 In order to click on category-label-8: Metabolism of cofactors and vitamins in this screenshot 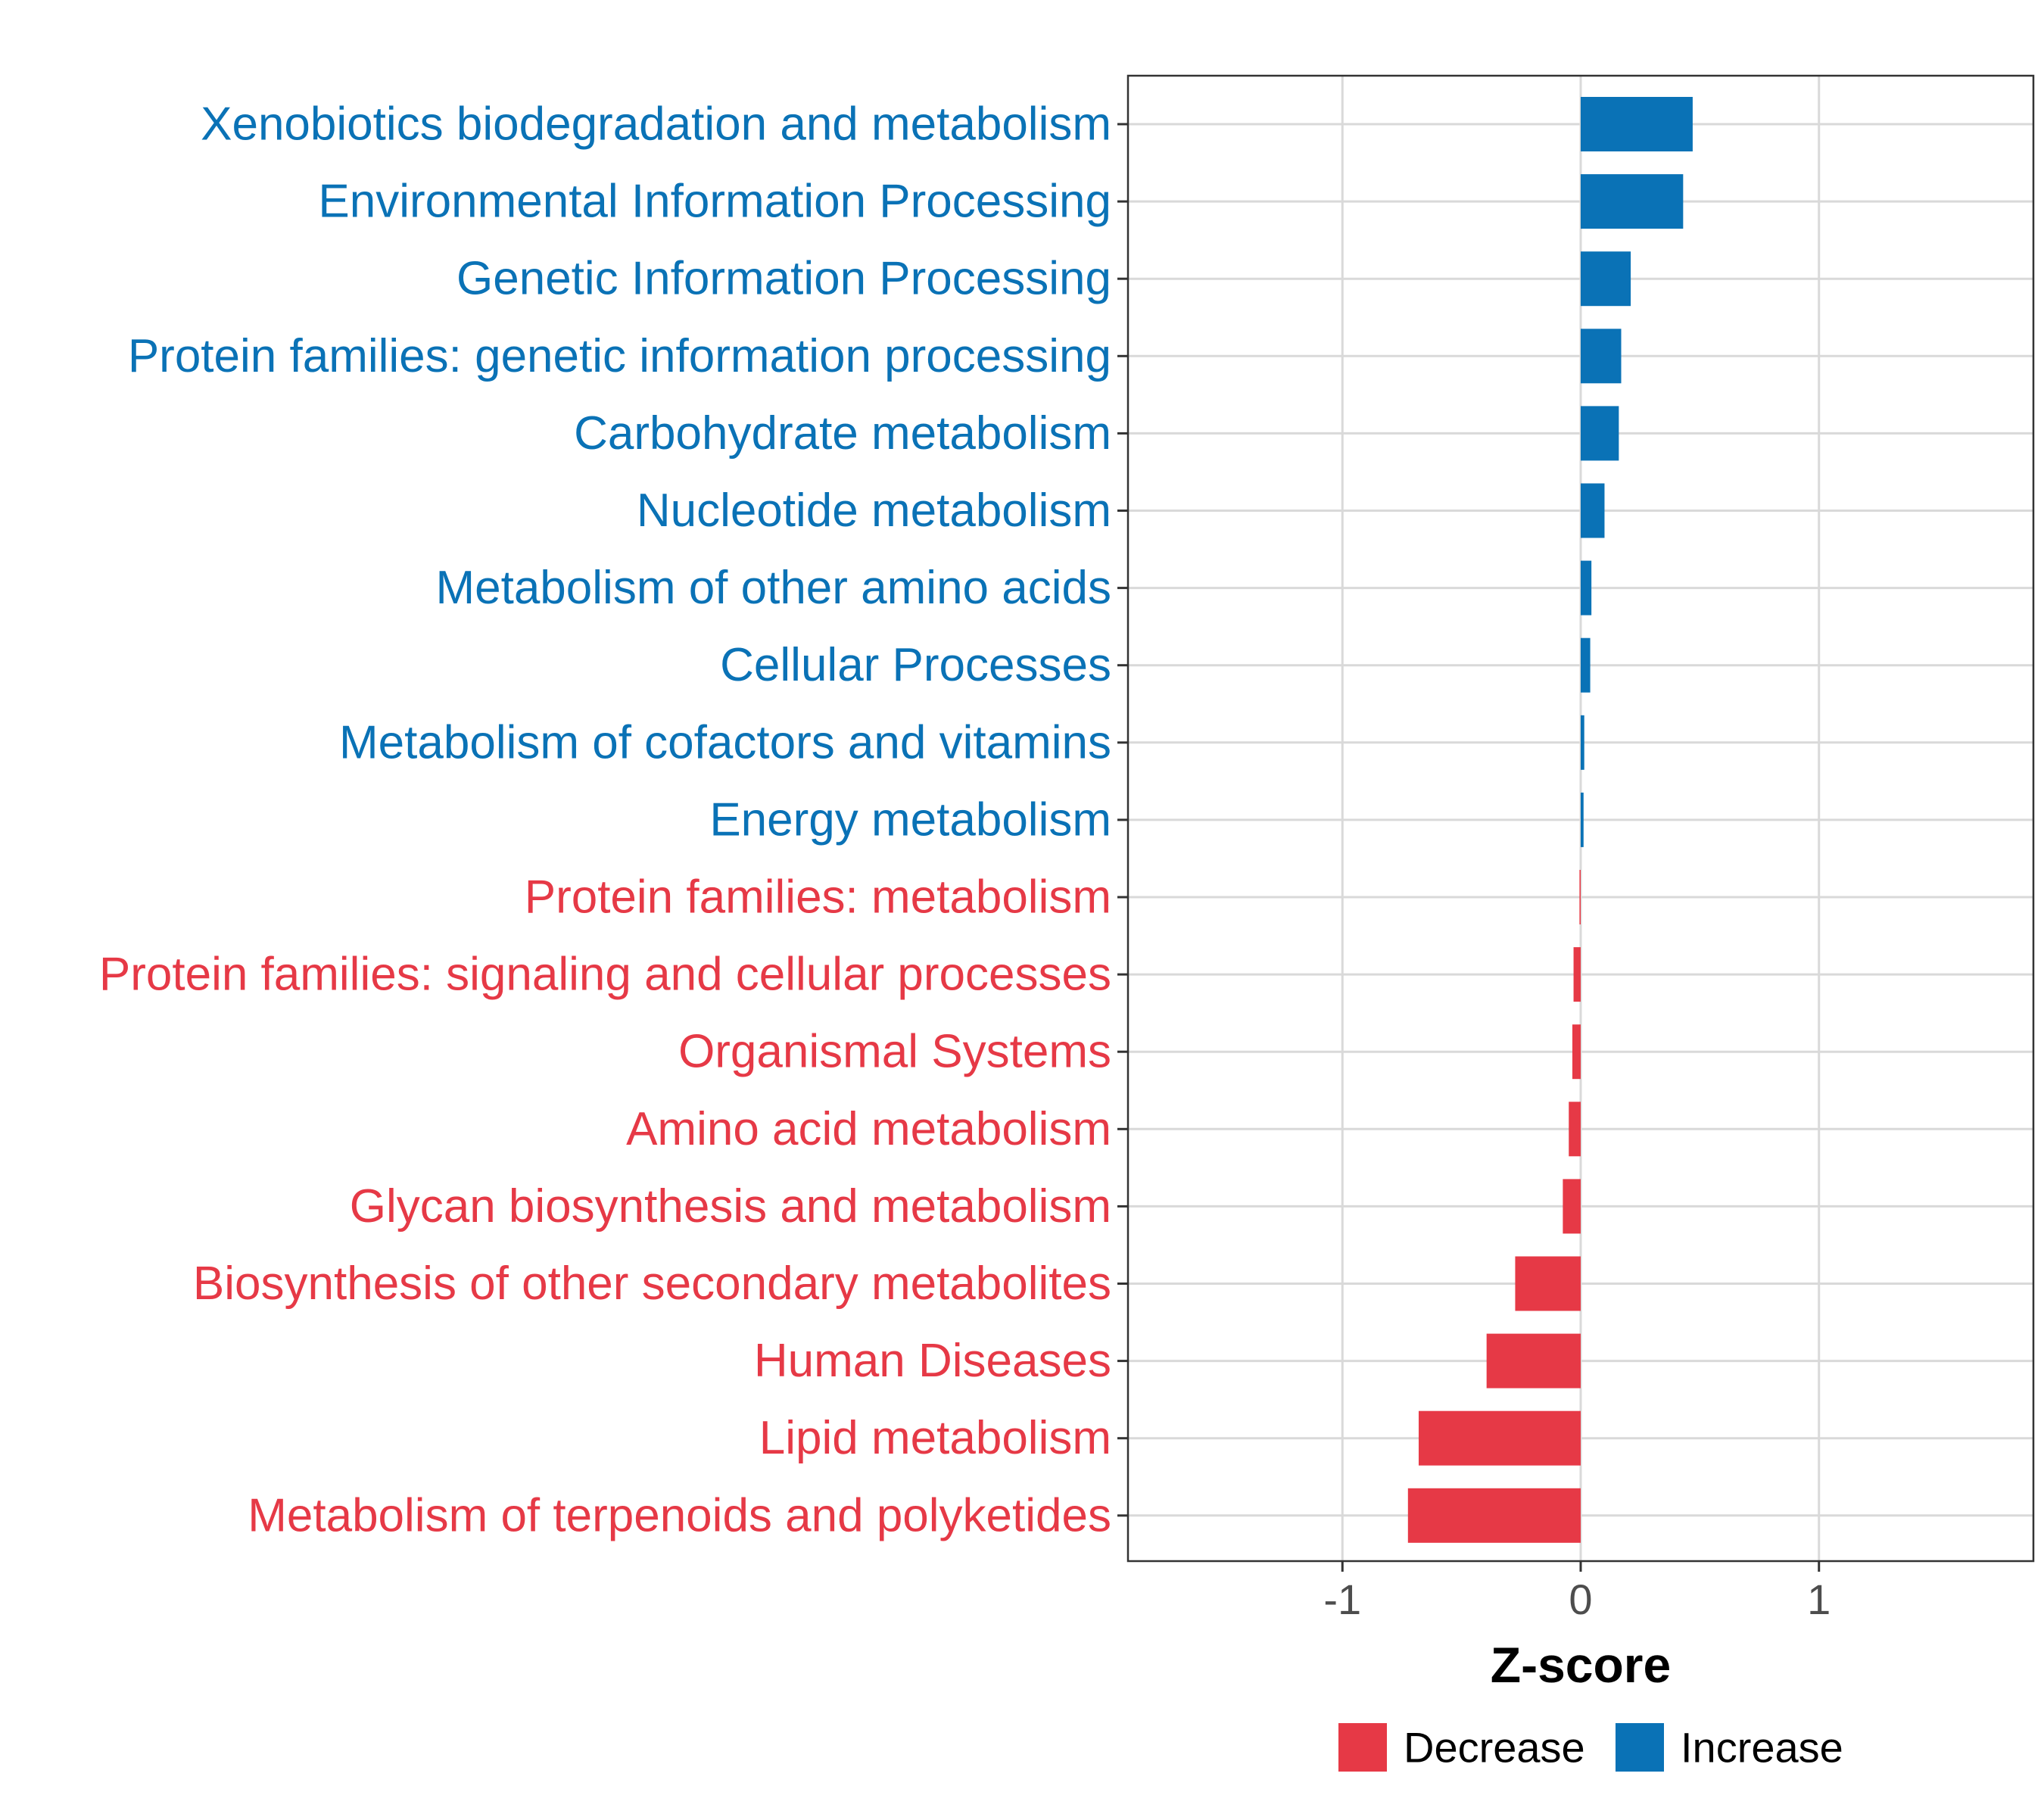, I will do `click(725, 742)`.